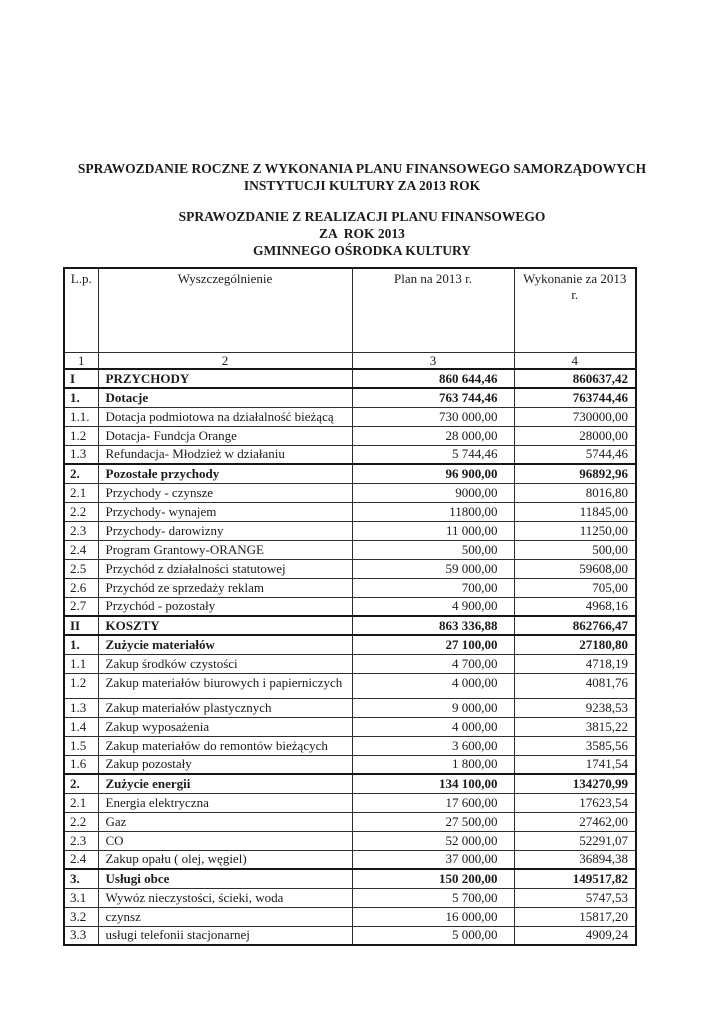  Describe the element at coordinates (575, 783) in the screenshot. I see `cell-wykonanie: 134270,99` at that location.